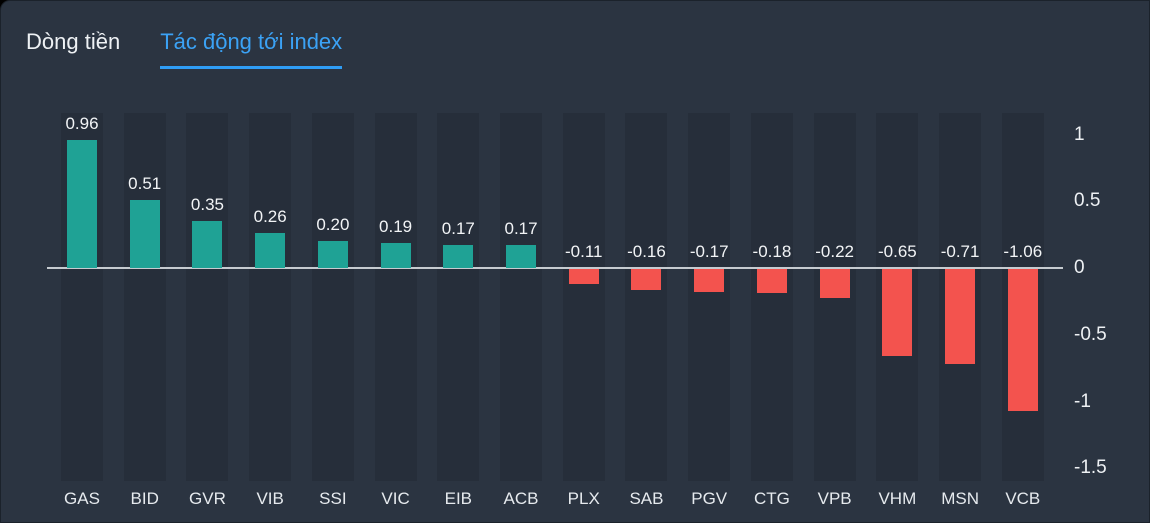  I want to click on value-label: -0.71, so click(960, 251).